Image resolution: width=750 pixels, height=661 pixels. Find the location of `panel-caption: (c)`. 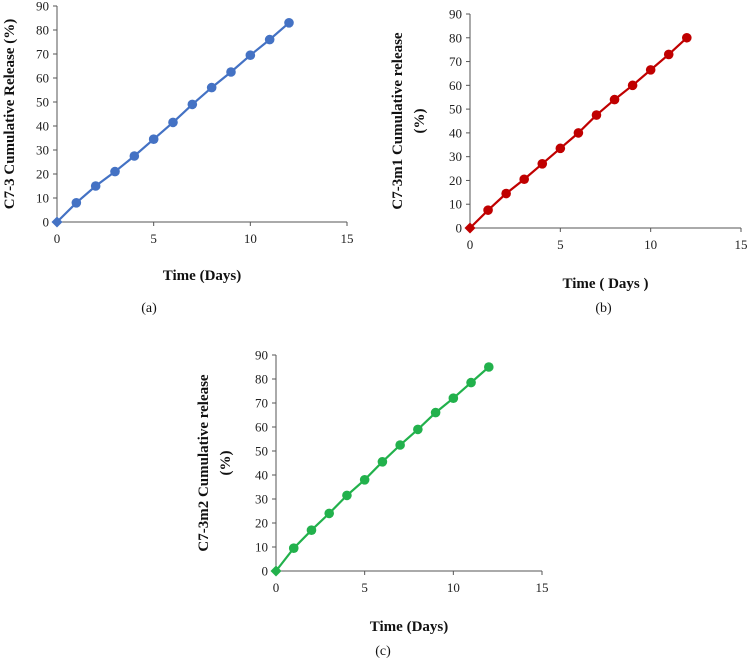

panel-caption: (c) is located at coordinates (383, 651).